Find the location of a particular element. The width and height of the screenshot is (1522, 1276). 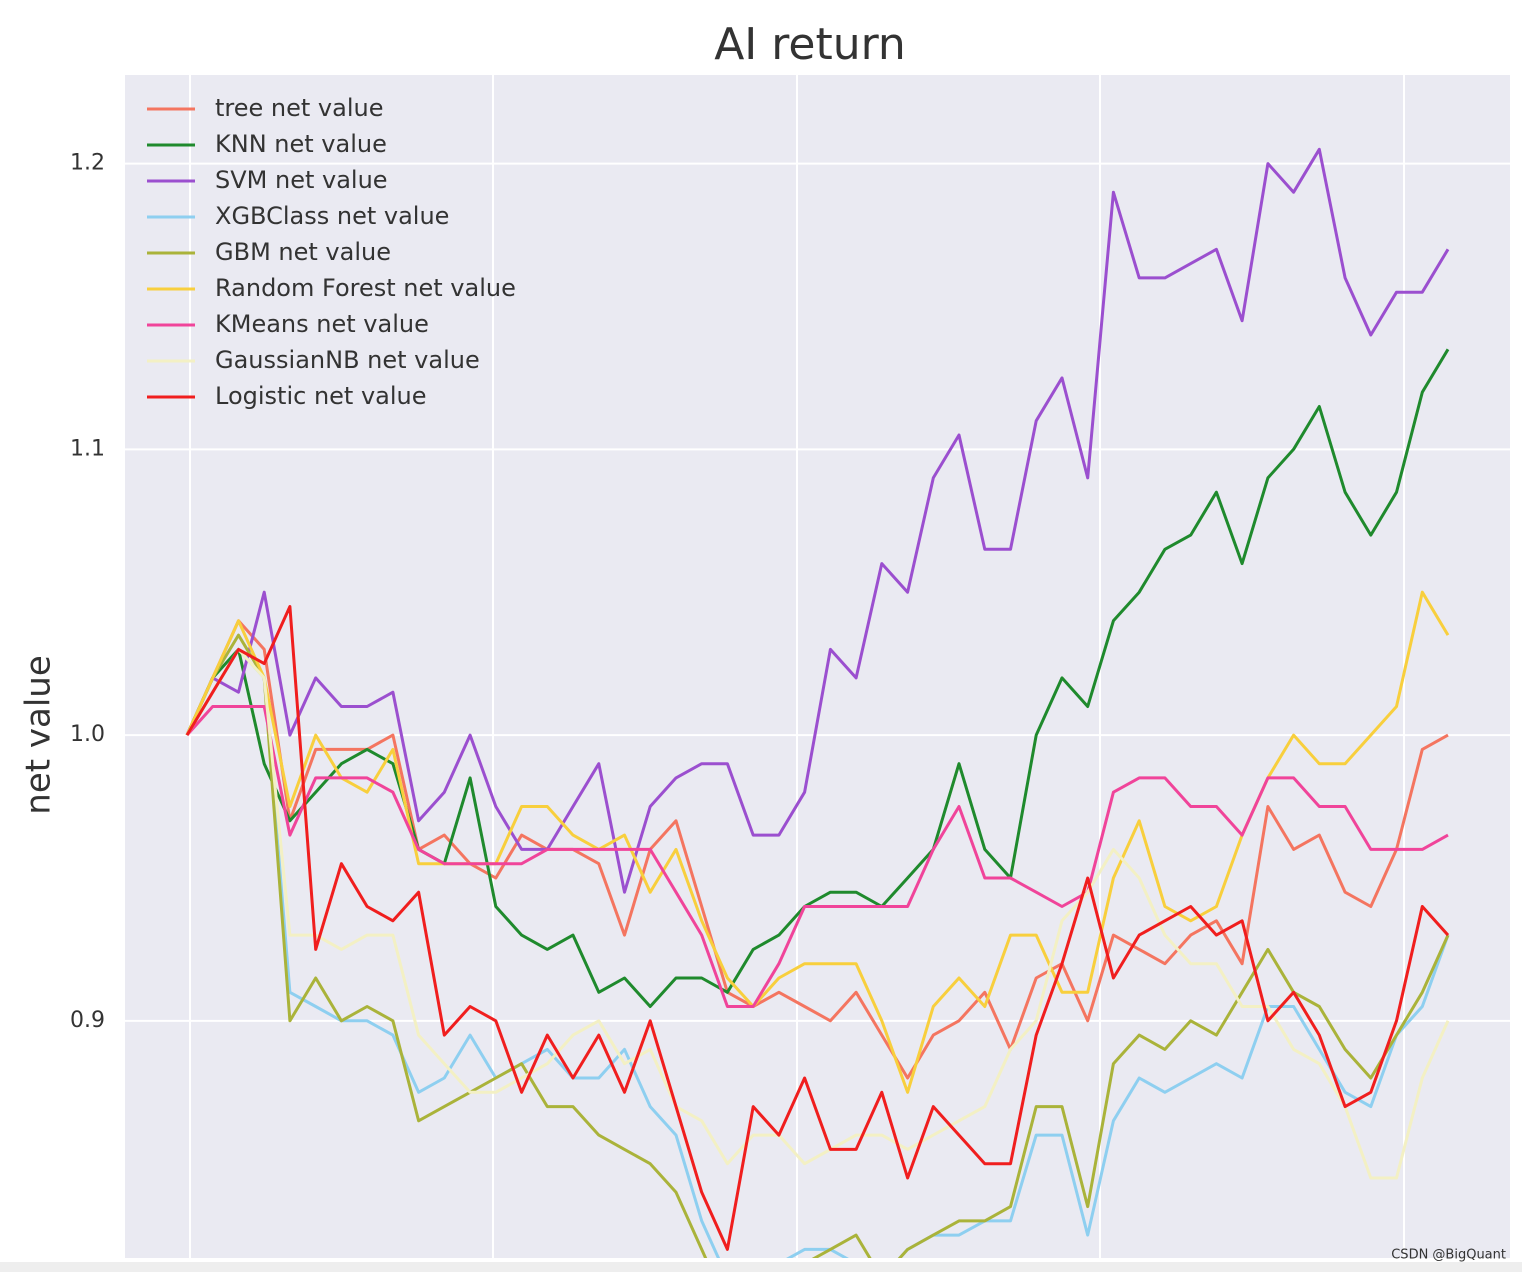

legend-label: Random Forest net value is located at coordinates (365, 288).